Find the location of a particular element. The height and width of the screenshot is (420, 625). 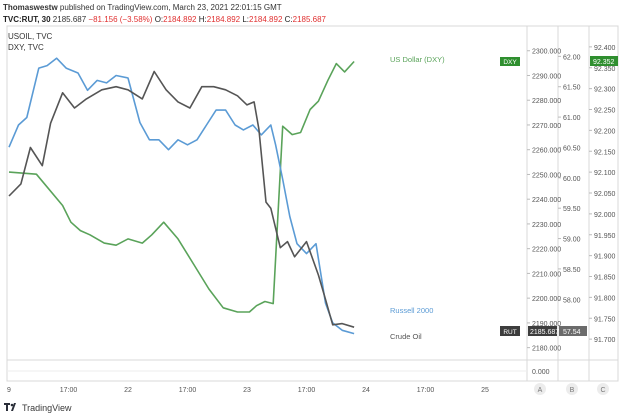

dxy-axis-tick-label: 91.950 is located at coordinates (605, 236).